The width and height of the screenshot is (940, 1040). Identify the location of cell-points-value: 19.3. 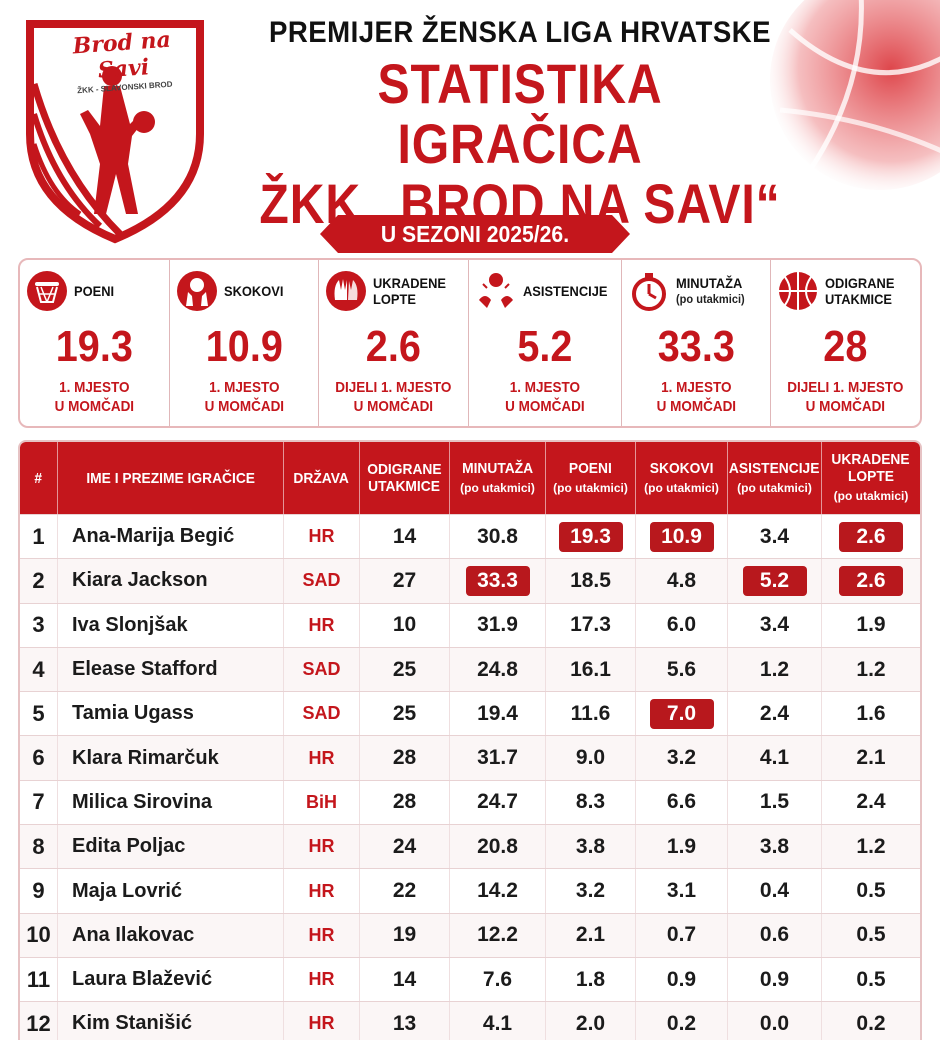
(590, 536).